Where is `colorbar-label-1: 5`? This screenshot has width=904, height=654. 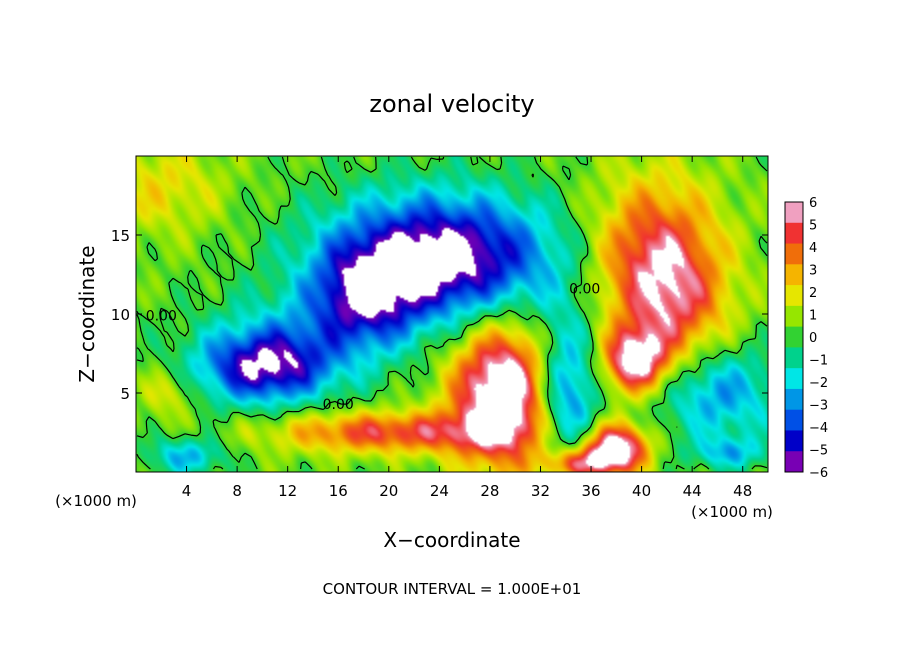
colorbar-label-1: 5 is located at coordinates (813, 226).